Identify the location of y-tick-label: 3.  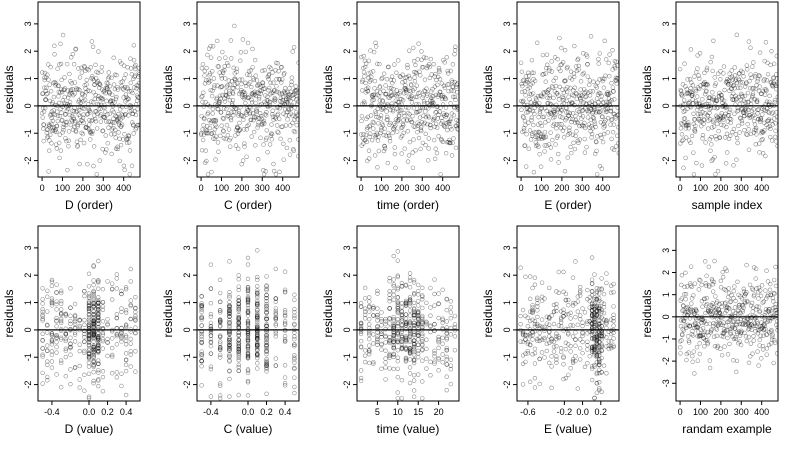
(187, 23).